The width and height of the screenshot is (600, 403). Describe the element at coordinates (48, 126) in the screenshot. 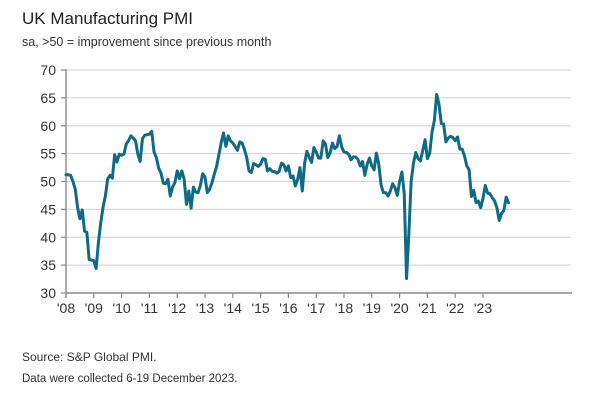

I see `y-tick-label: 60` at that location.